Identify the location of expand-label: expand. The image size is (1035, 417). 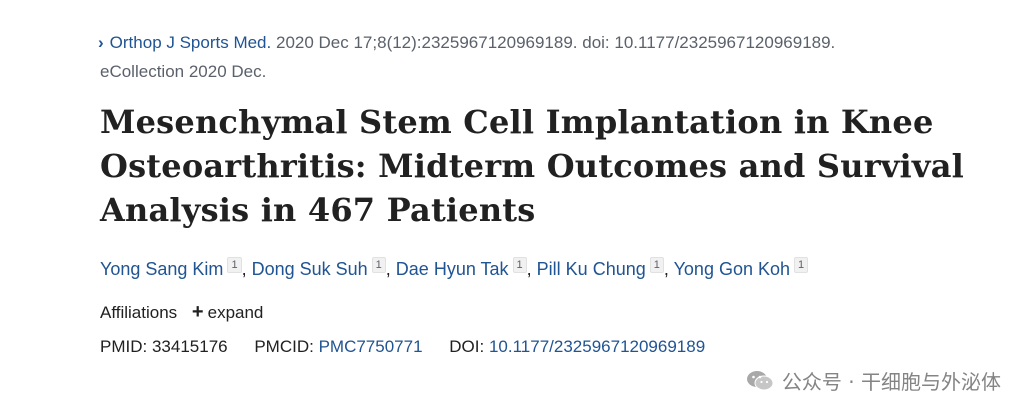
(235, 312).